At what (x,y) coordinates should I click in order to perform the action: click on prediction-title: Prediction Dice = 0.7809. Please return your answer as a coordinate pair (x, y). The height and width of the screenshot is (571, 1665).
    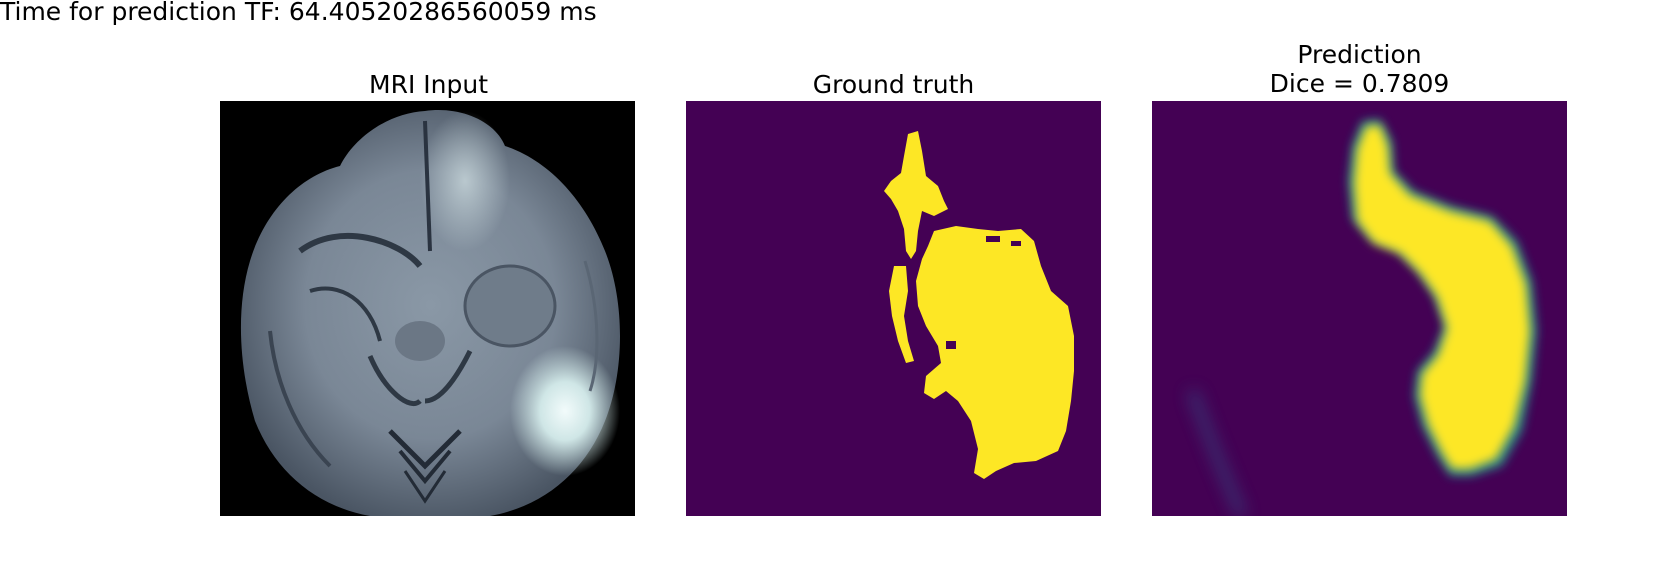
    Looking at the image, I should click on (1359, 69).